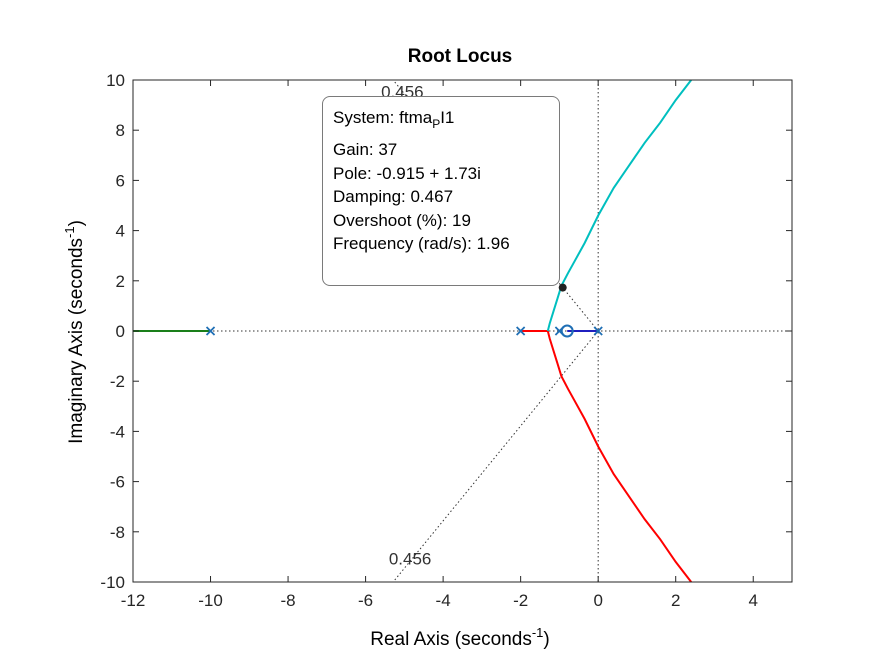  Describe the element at coordinates (120, 331) in the screenshot. I see `y-tick-label: 0` at that location.